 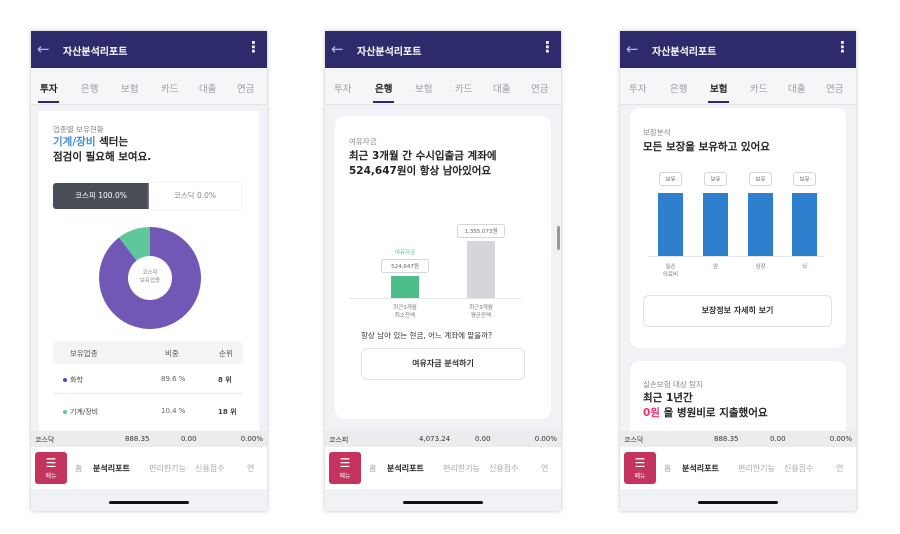 What do you see at coordinates (715, 267) in the screenshot?
I see `coverage-label: 암` at bounding box center [715, 267].